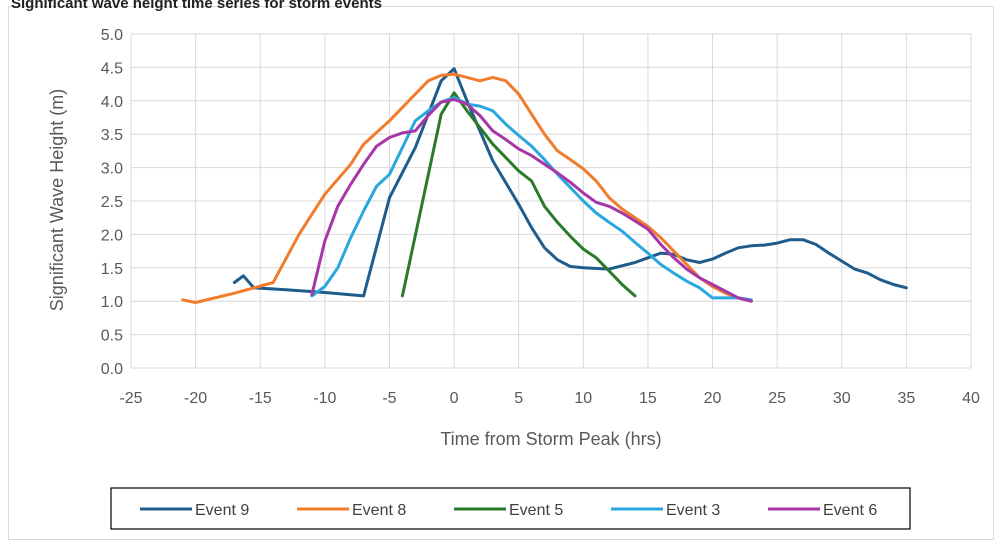  What do you see at coordinates (112, 102) in the screenshot?
I see `y-tick-label: 4.0` at bounding box center [112, 102].